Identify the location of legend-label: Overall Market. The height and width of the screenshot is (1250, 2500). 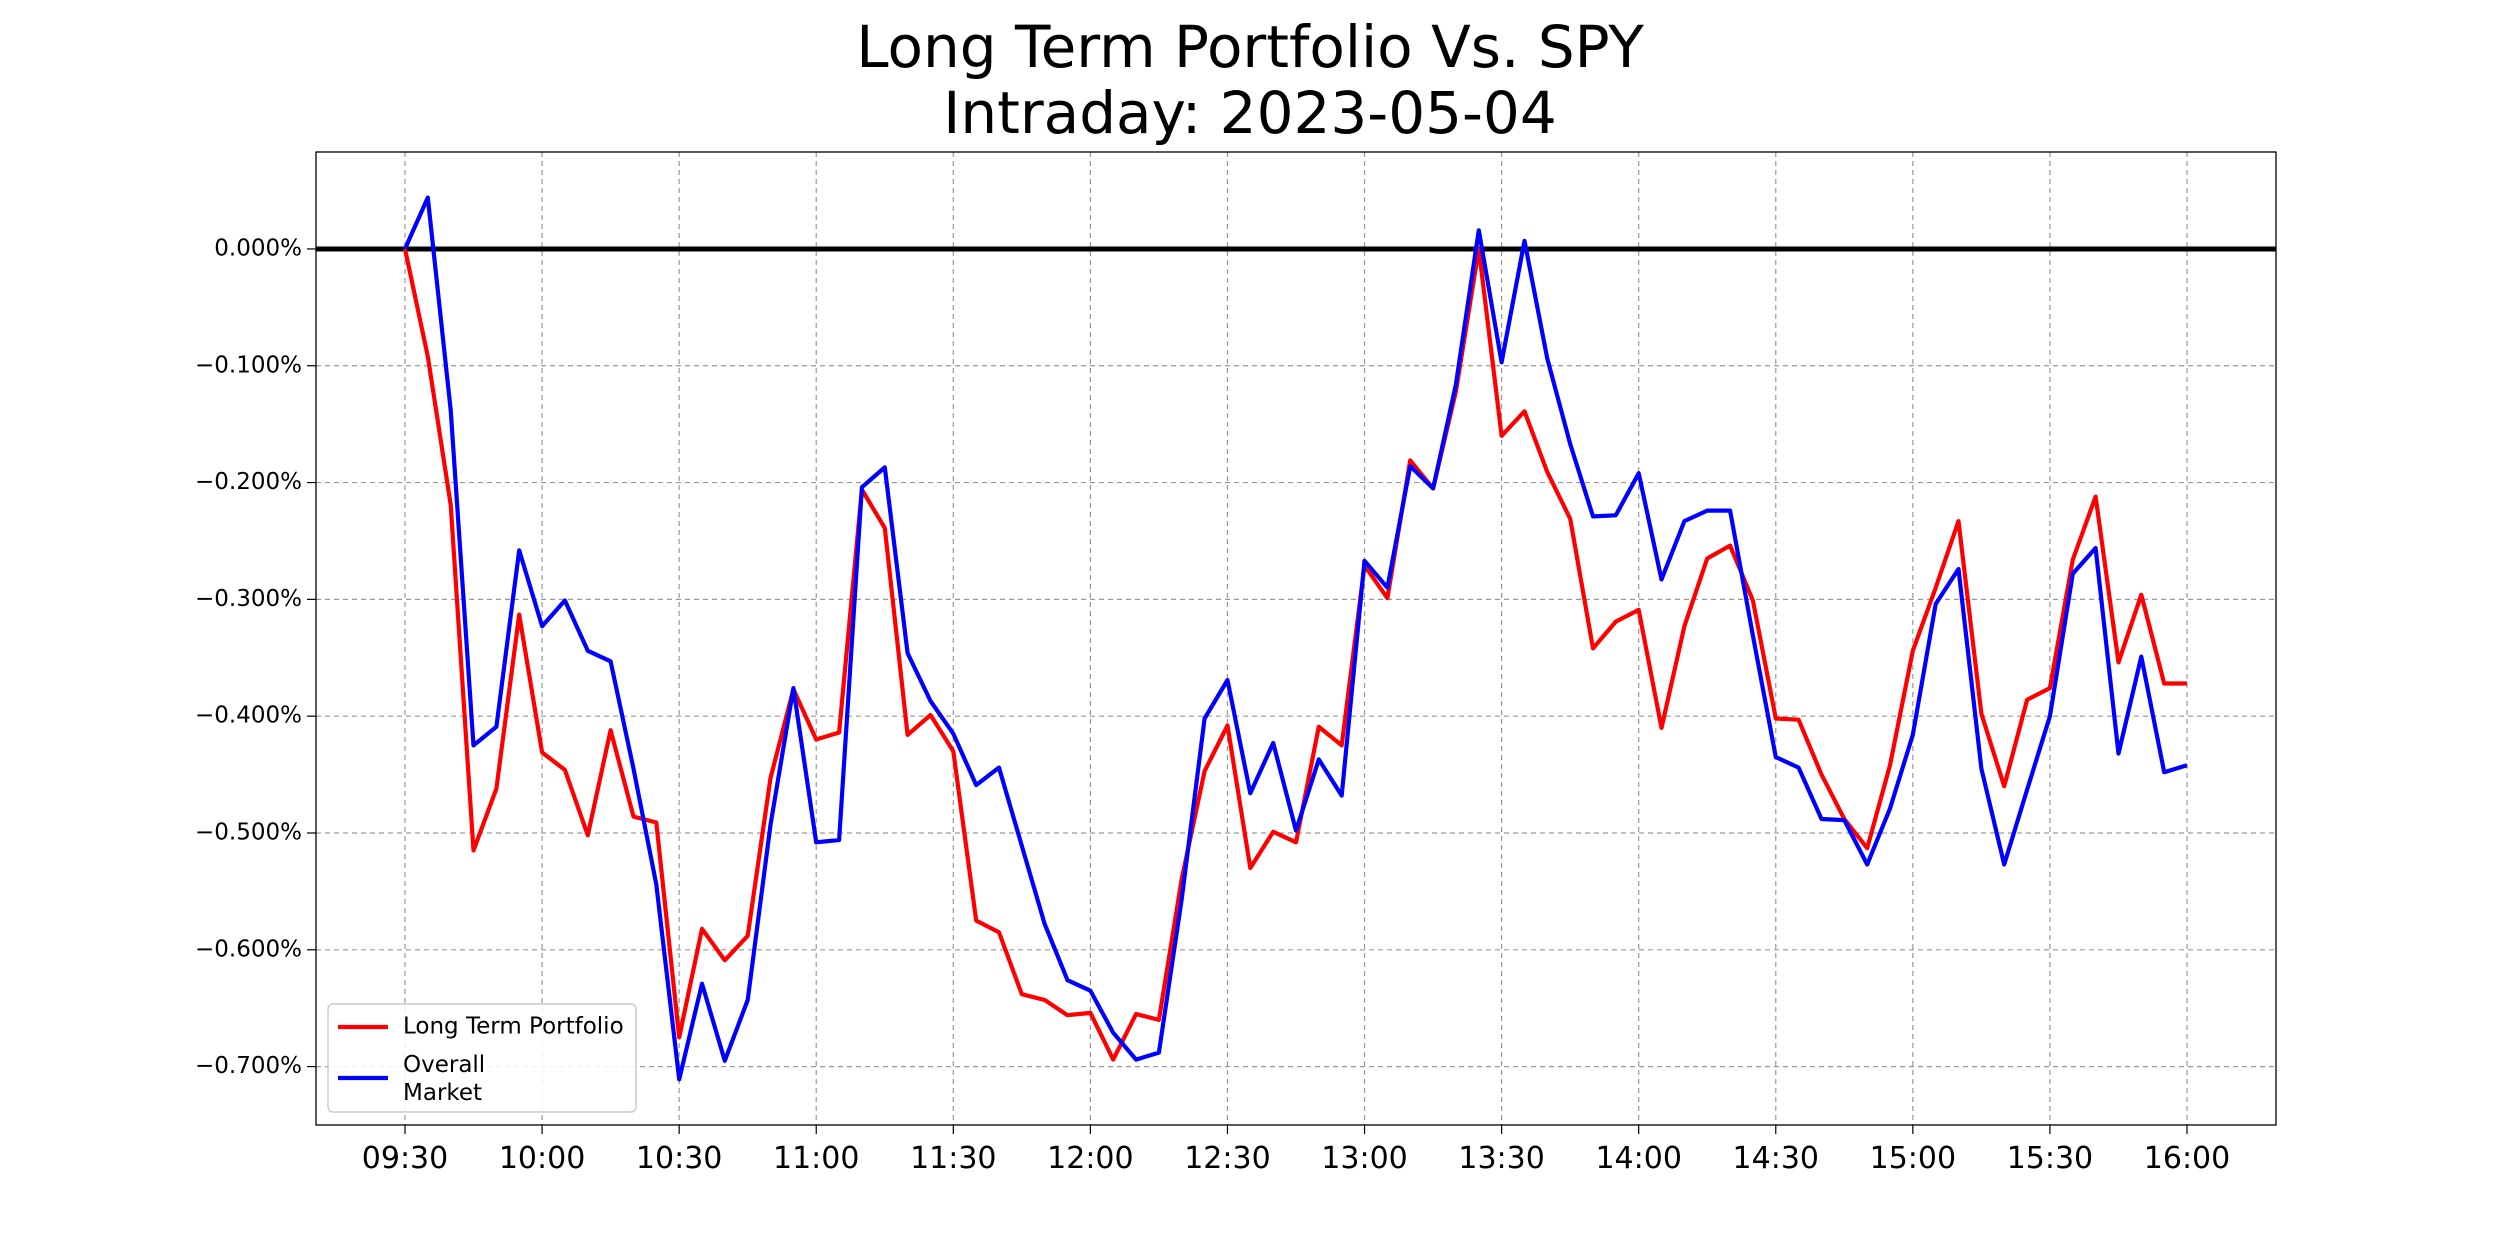
(444, 1079).